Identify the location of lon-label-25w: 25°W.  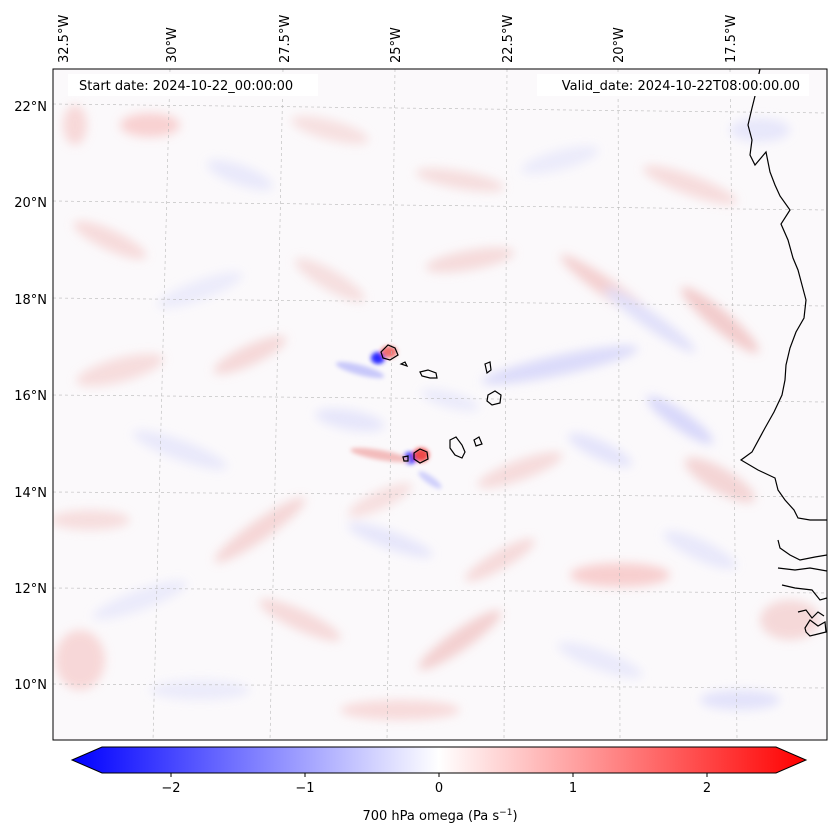
(396, 45).